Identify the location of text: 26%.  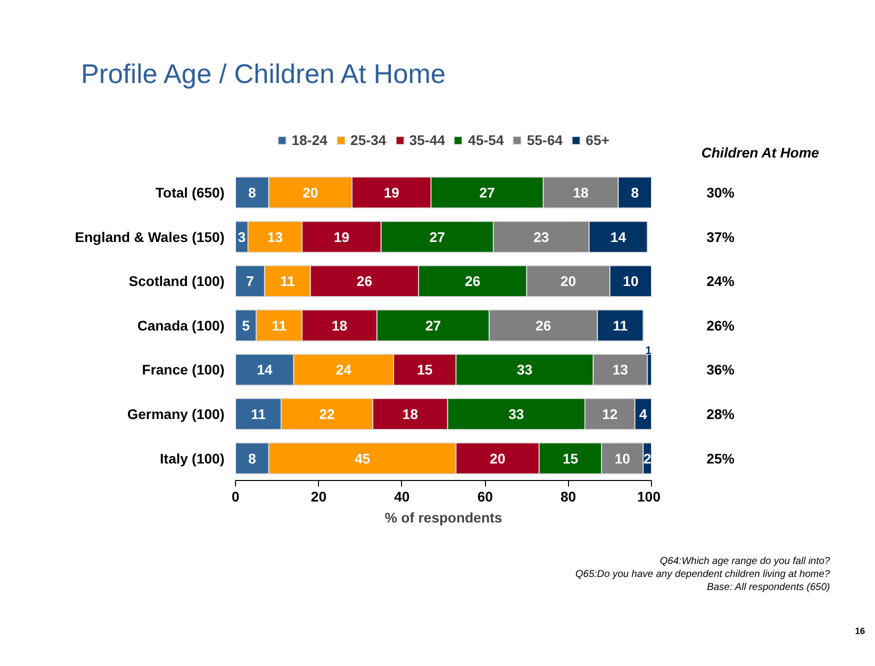
(721, 325).